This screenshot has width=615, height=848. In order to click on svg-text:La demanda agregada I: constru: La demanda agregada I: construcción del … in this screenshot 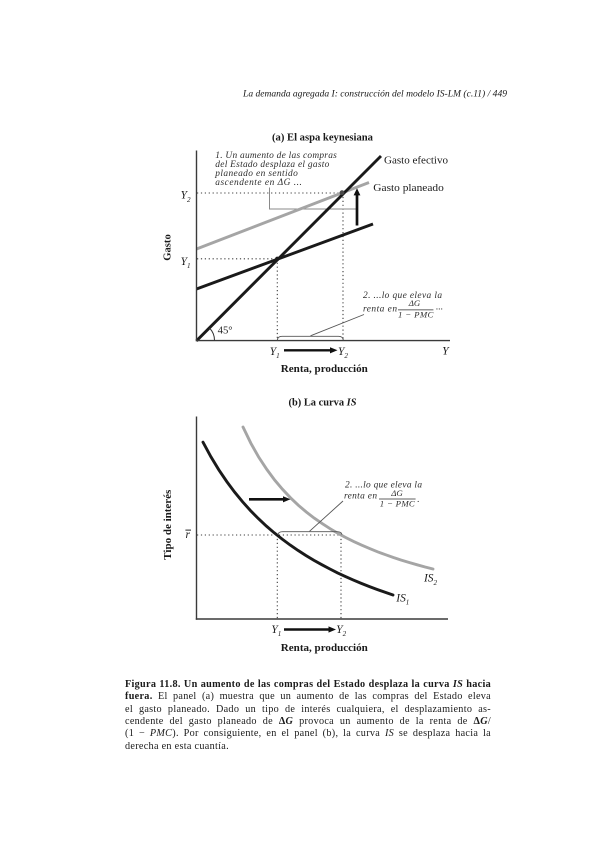, I will do `click(374, 94)`.